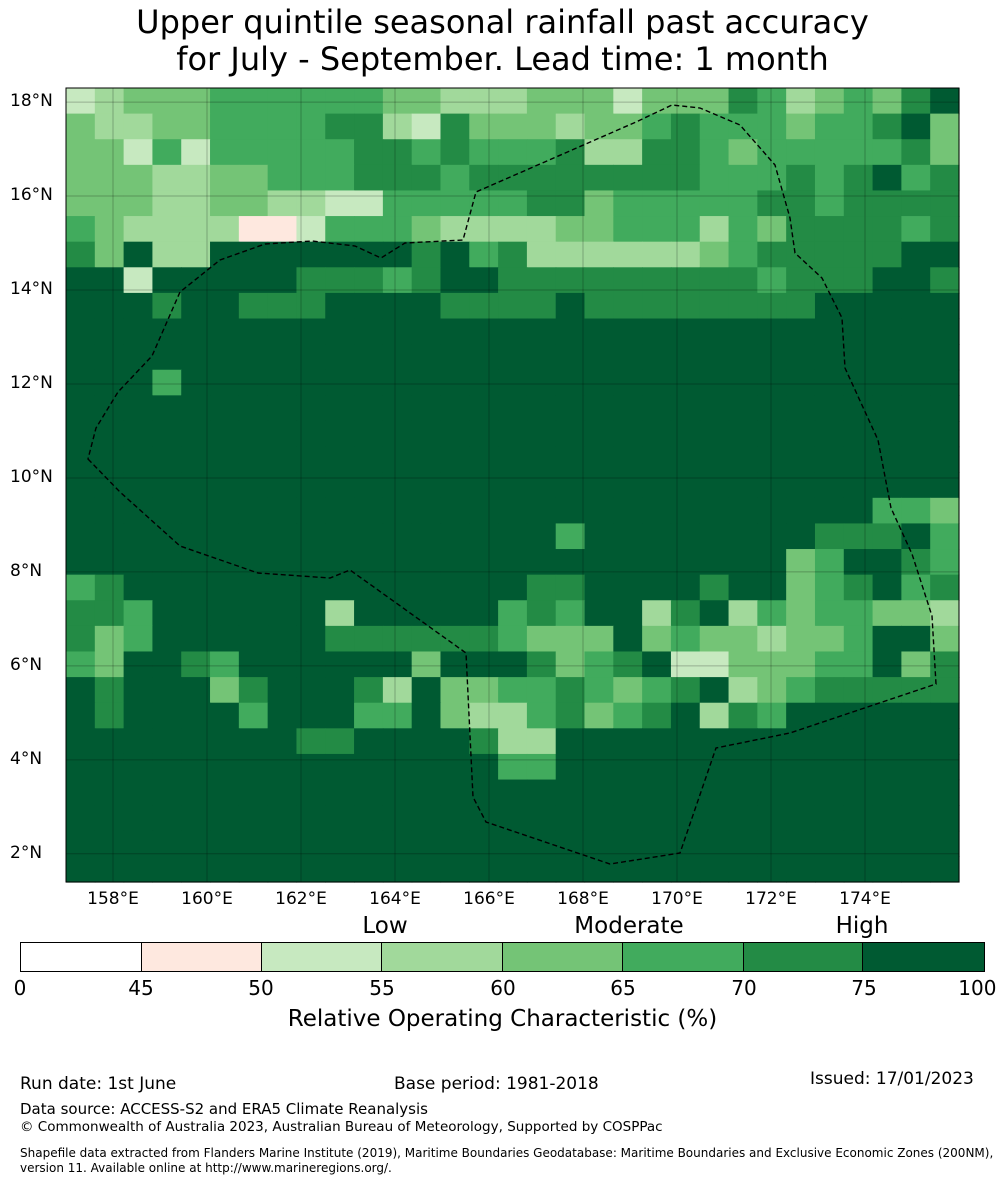 The height and width of the screenshot is (1185, 1005). What do you see at coordinates (977, 988) in the screenshot?
I see `colorbar-tick: 100` at bounding box center [977, 988].